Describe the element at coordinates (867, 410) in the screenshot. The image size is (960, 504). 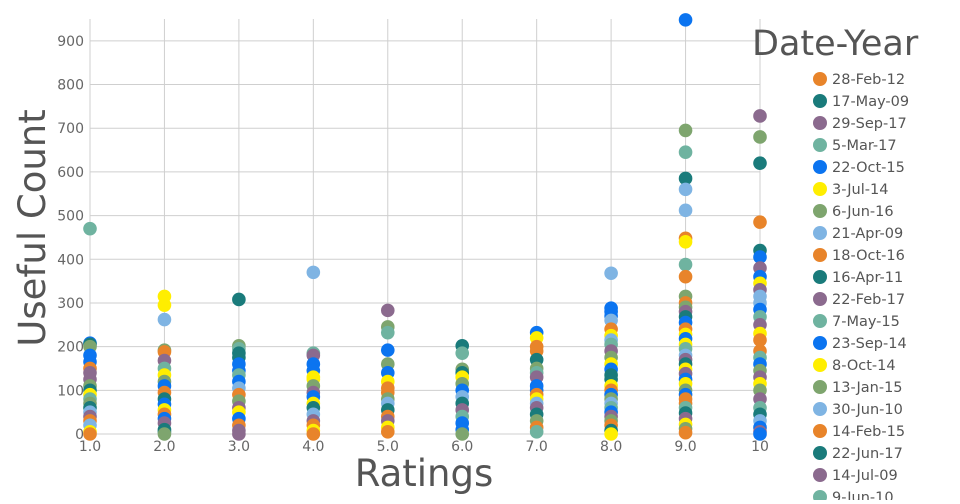
I see `legend-label: 30-Jun-10` at that location.